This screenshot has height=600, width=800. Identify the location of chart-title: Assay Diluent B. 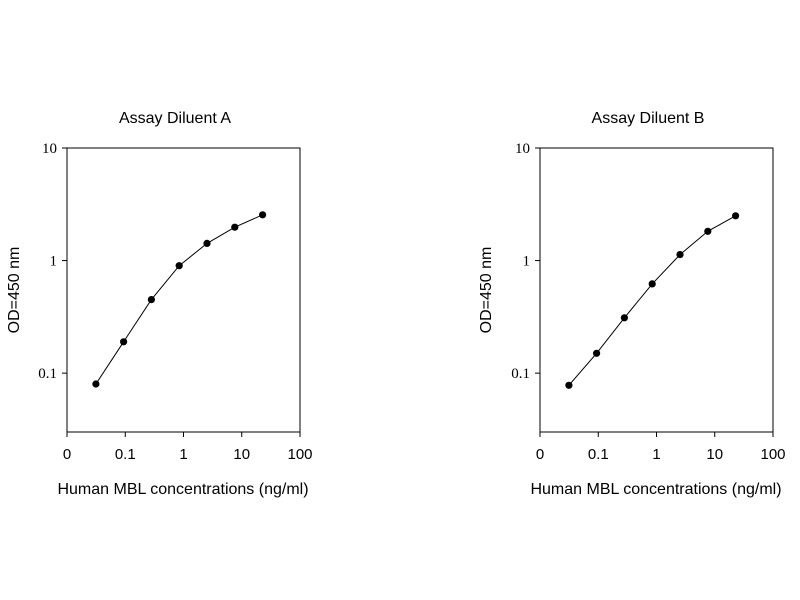
(648, 118).